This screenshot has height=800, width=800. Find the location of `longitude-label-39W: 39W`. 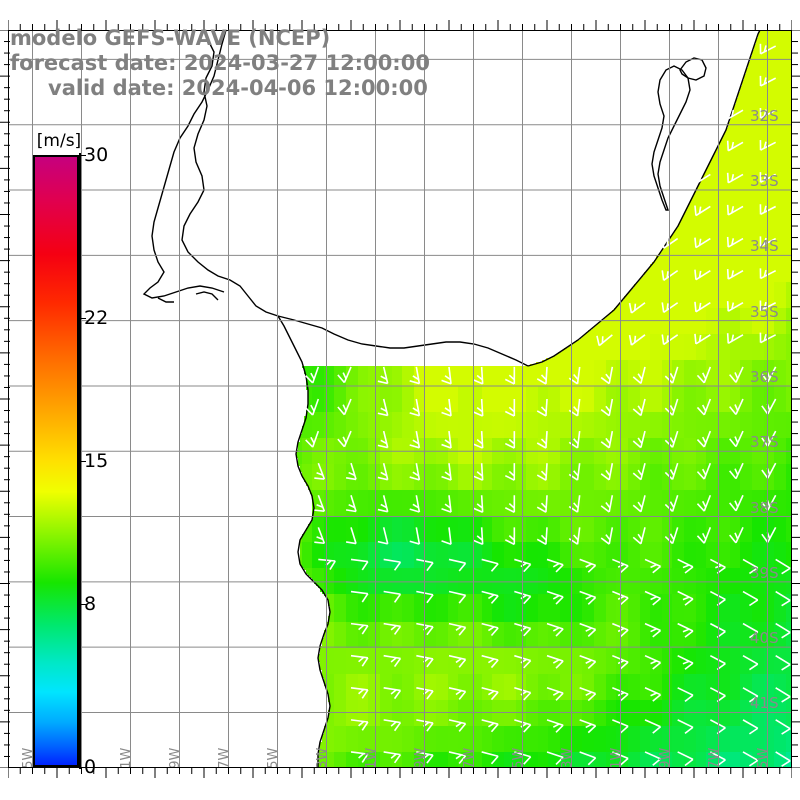

longitude-label-39W: 39W is located at coordinates (665, 757).